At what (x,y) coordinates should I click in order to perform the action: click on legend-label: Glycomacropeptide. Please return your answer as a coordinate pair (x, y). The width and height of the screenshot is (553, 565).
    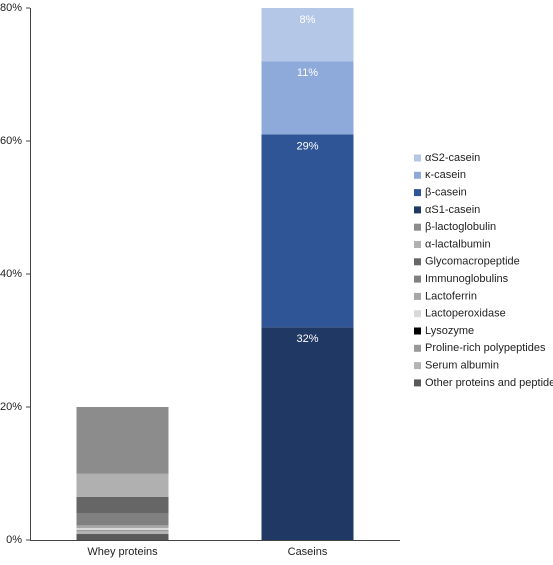
    Looking at the image, I should click on (472, 262).